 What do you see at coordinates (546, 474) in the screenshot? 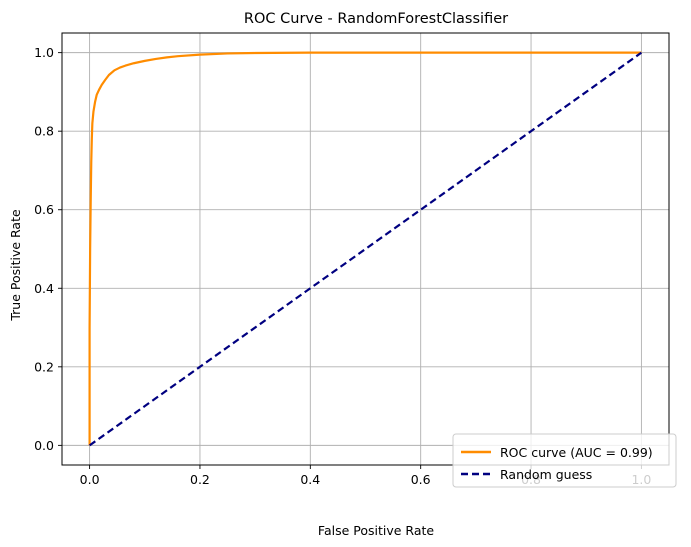
I see `legend-label-random: Random guess` at bounding box center [546, 474].